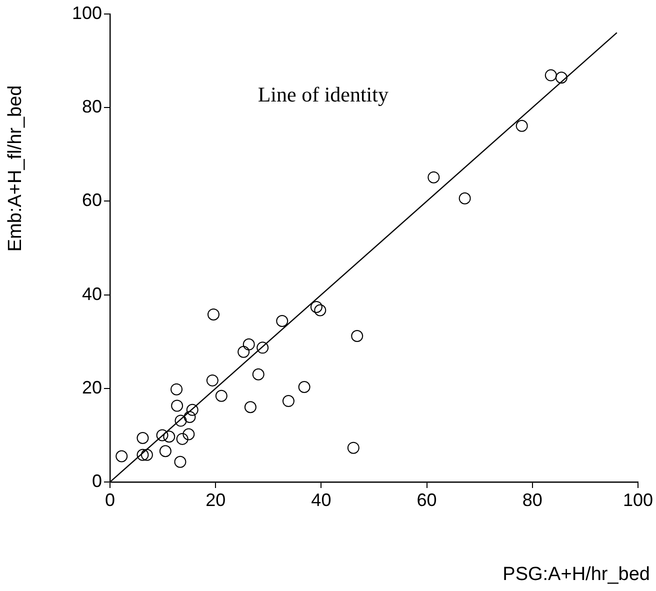  Describe the element at coordinates (92, 387) in the screenshot. I see `y-tick-label: 20` at that location.